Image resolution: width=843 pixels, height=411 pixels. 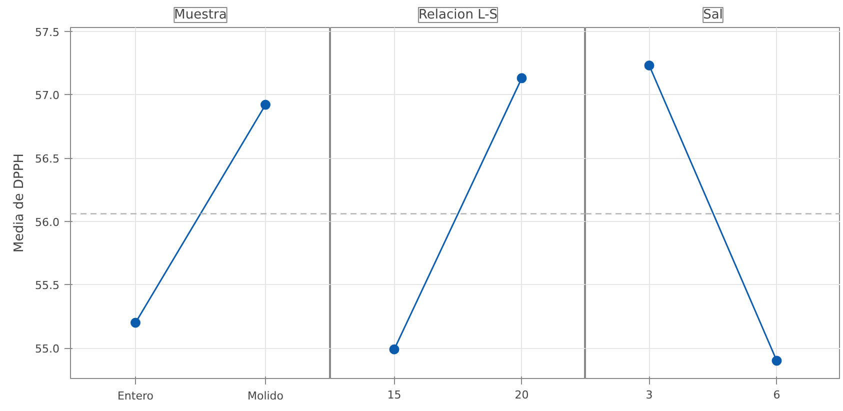 What do you see at coordinates (649, 395) in the screenshot?
I see `x-tick-label: 3` at bounding box center [649, 395].